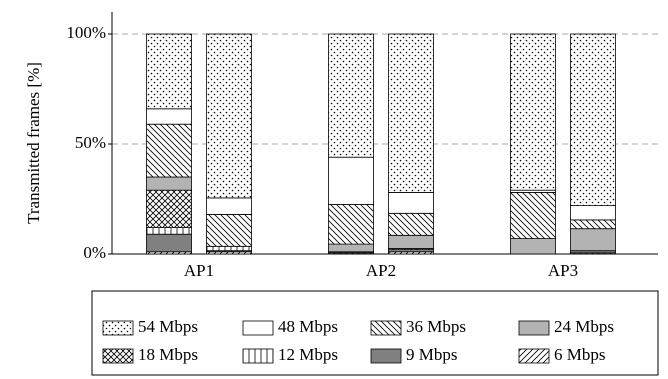 This screenshot has height=379, width=668. Describe the element at coordinates (199, 270) in the screenshot. I see `x-tick-label: AP1` at that location.